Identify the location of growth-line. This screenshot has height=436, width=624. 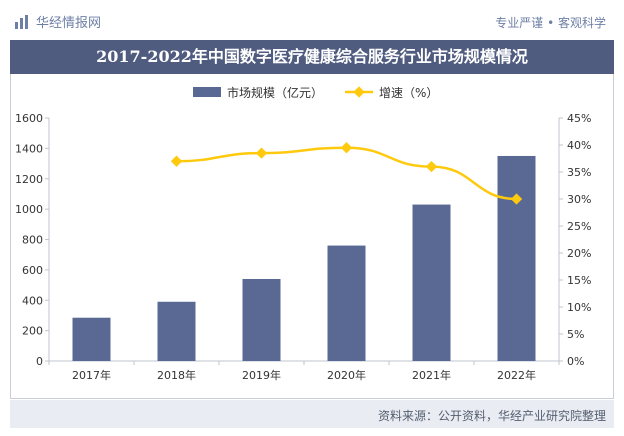
(346, 173).